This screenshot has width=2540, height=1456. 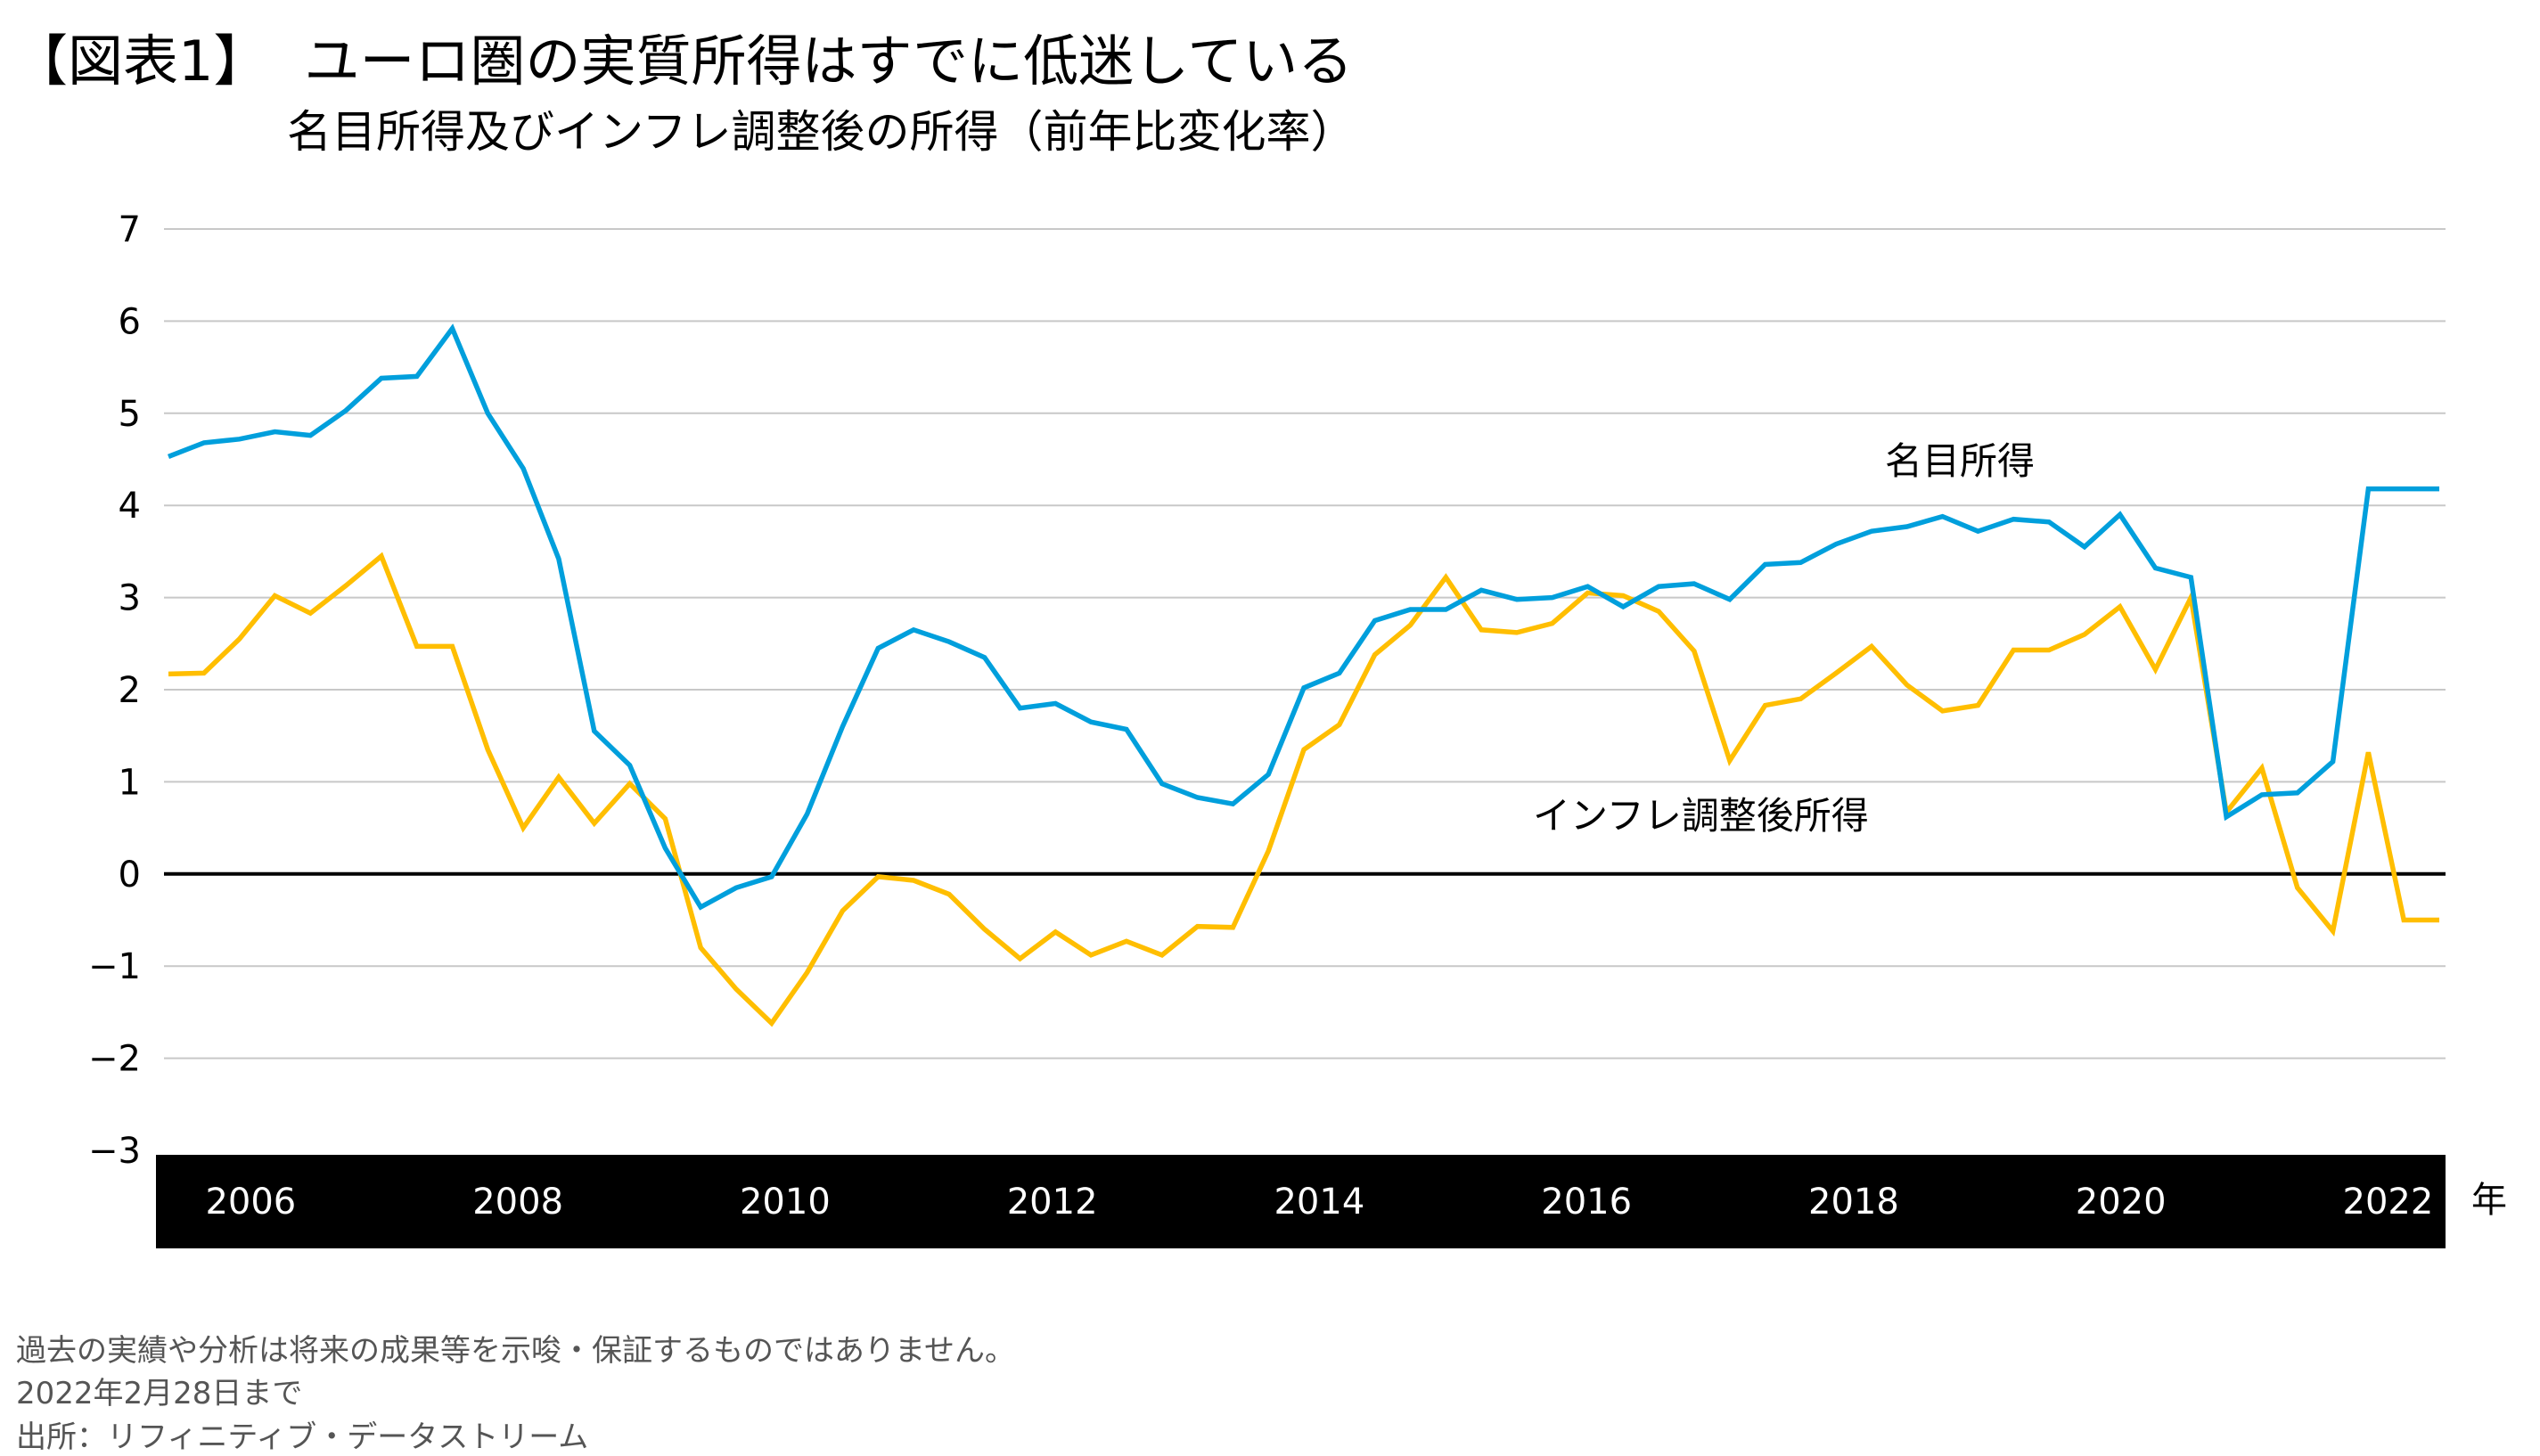 What do you see at coordinates (130, 690) in the screenshot?
I see `y-tick-label: 2` at bounding box center [130, 690].